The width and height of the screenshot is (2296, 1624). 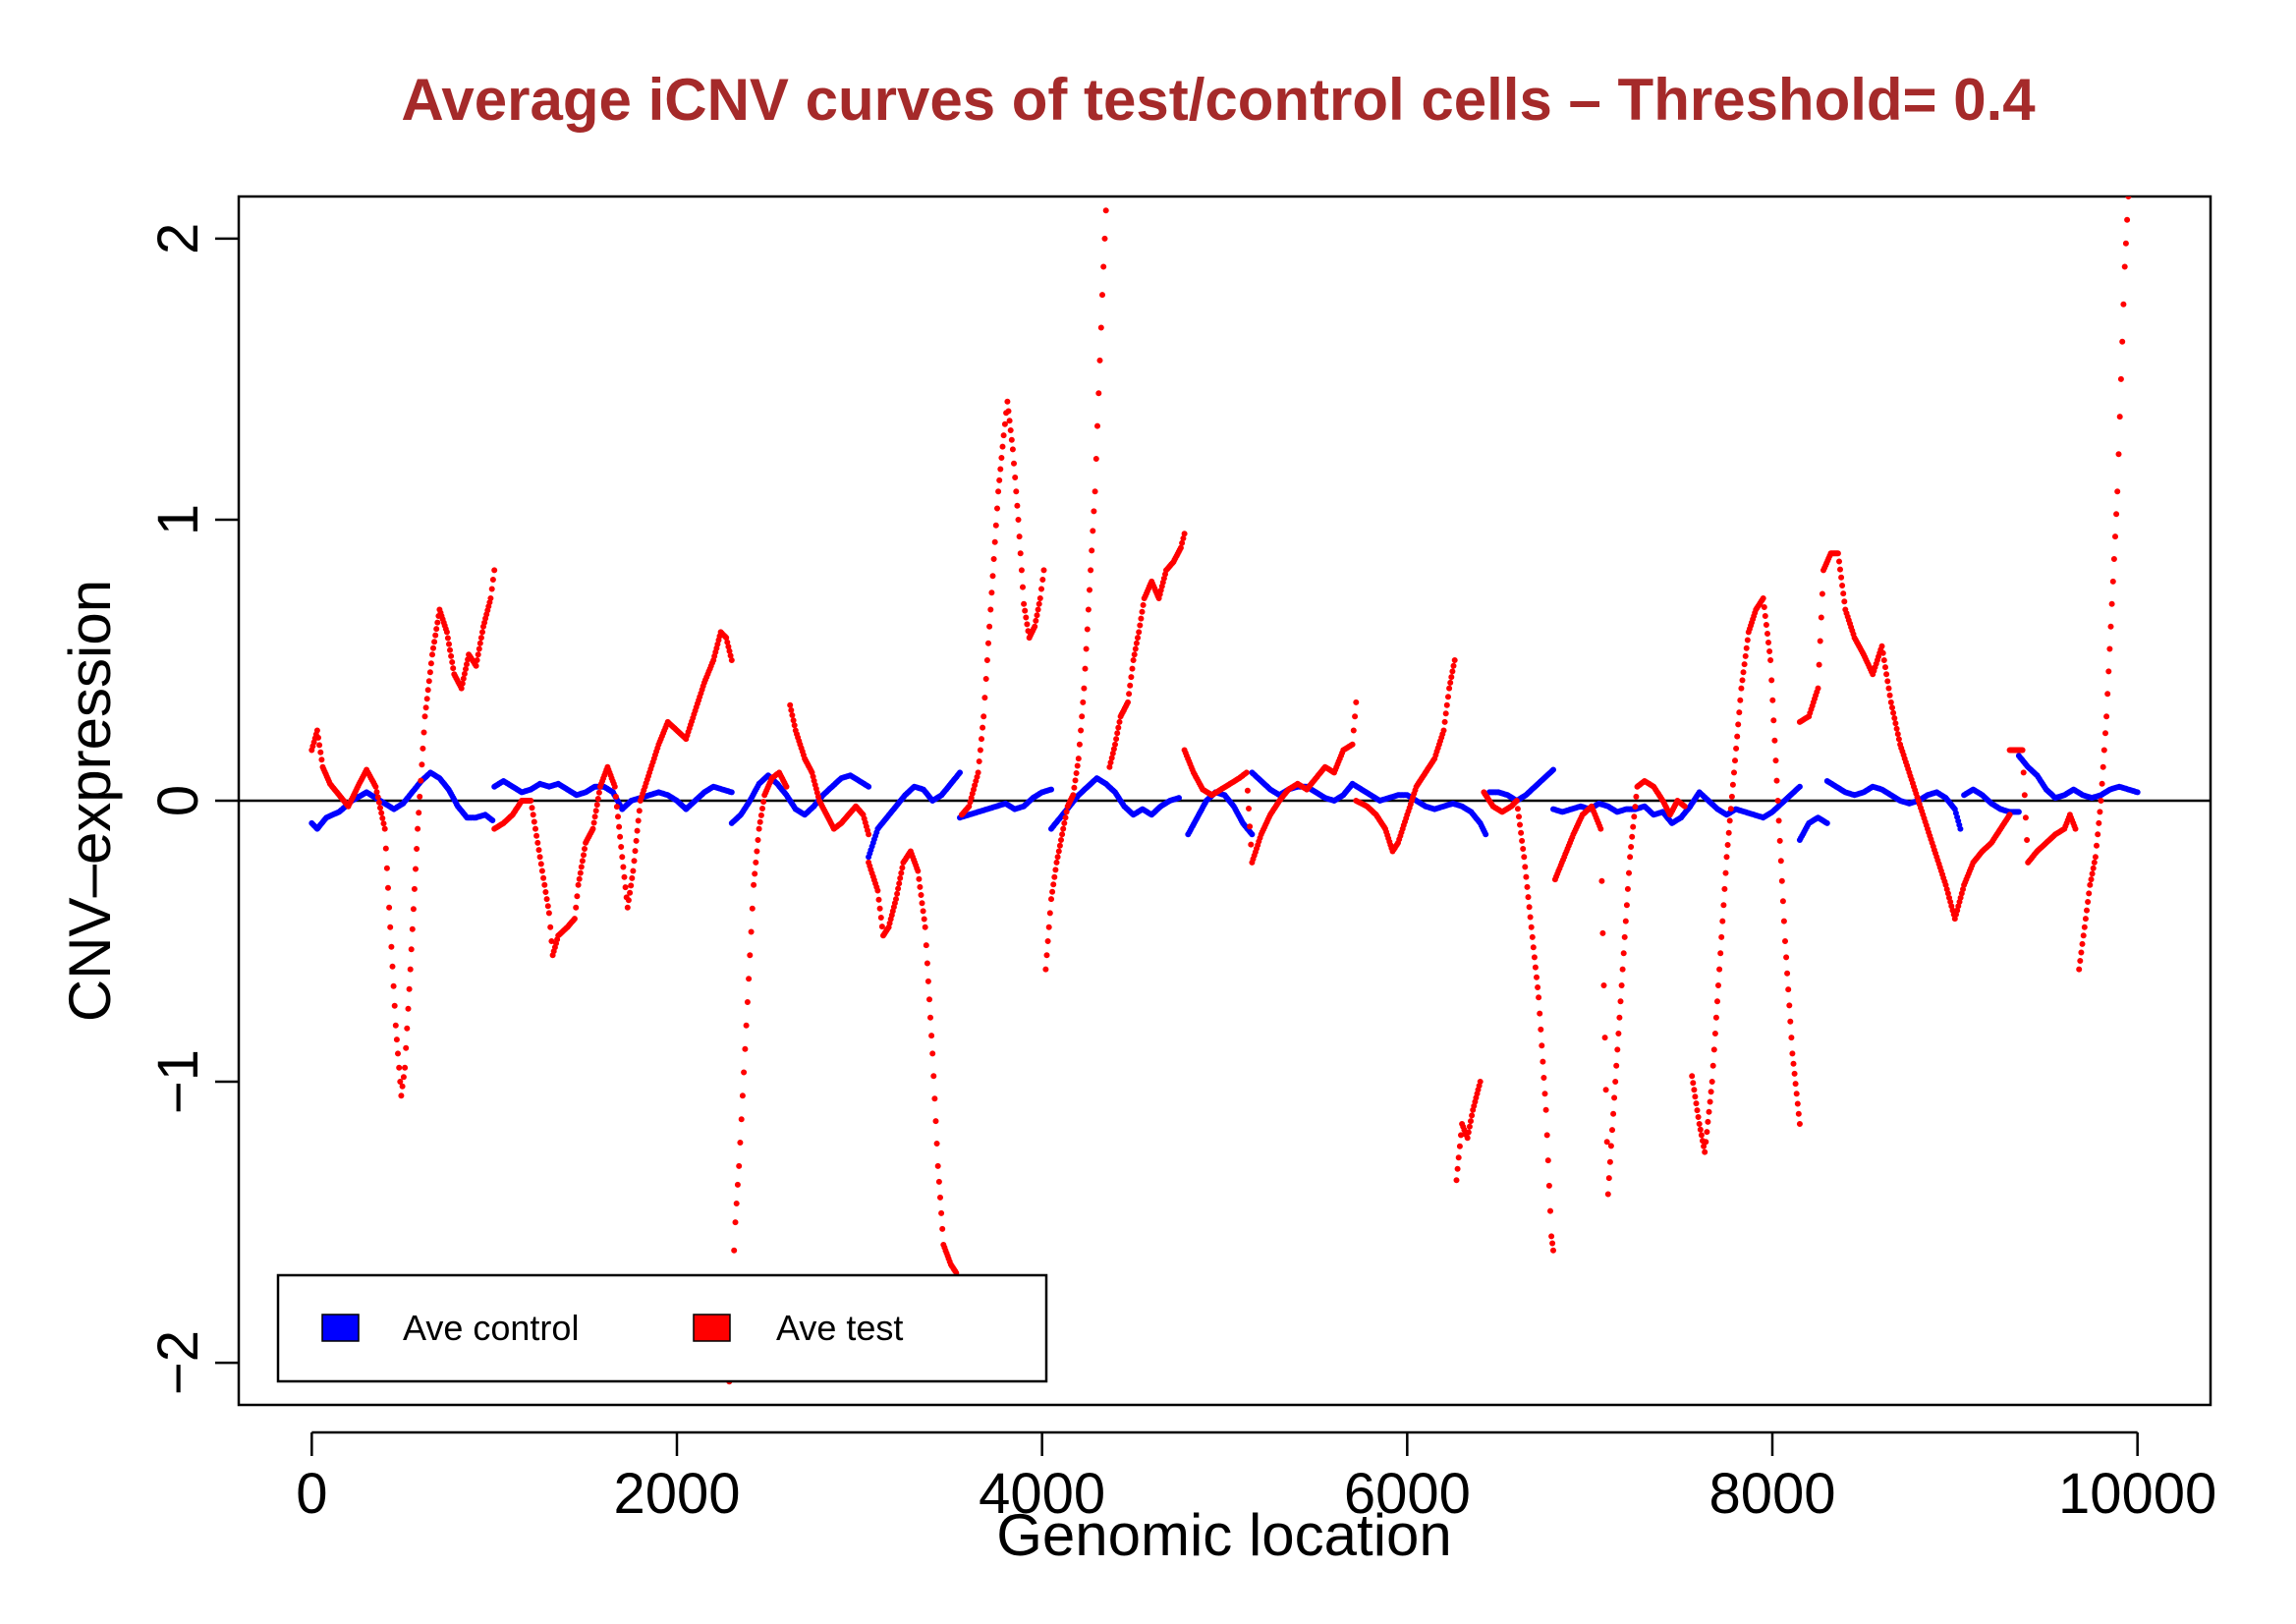 I want to click on y-tick-label: −2, so click(x=178, y=1362).